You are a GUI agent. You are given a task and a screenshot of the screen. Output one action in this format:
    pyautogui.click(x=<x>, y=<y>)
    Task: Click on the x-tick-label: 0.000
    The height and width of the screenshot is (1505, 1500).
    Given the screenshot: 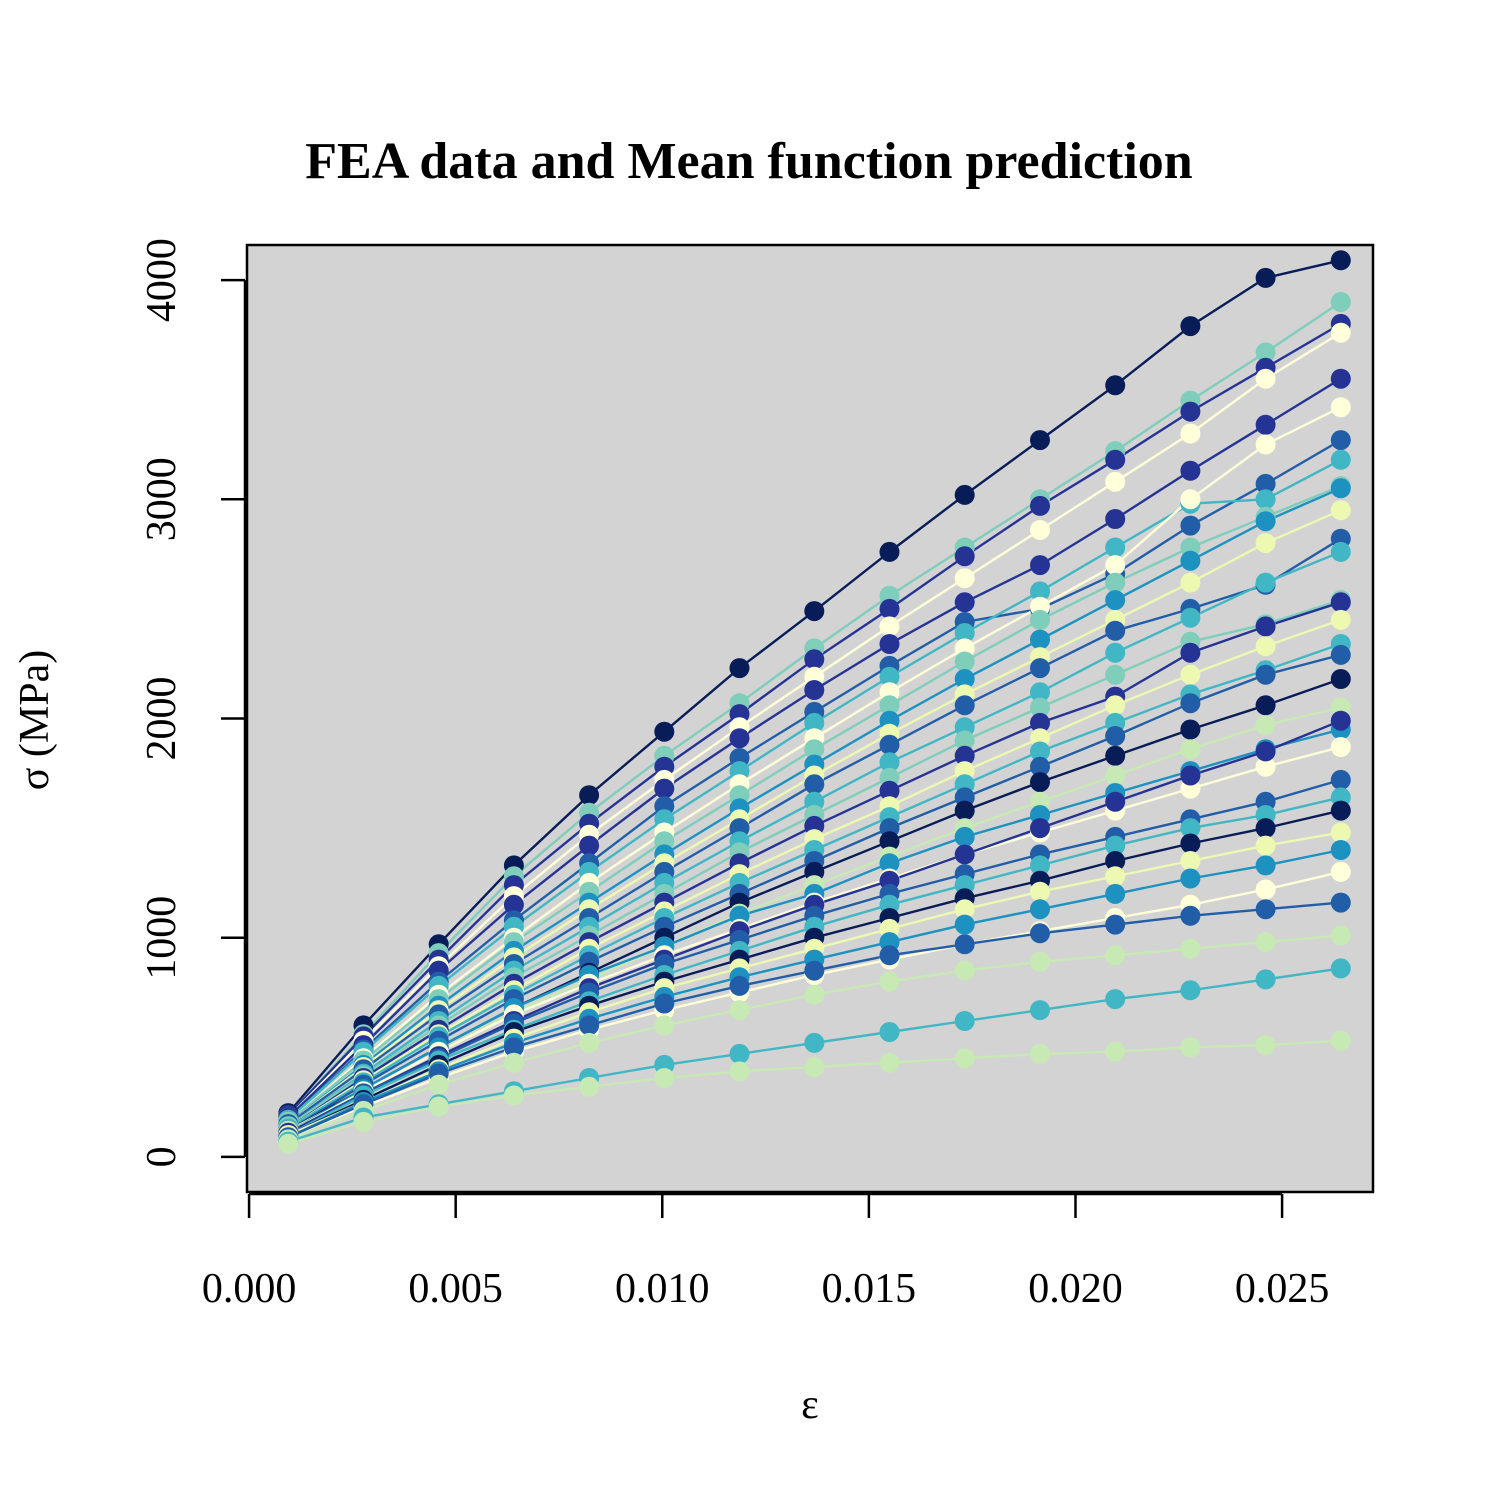 What is the action you would take?
    pyautogui.click(x=249, y=1289)
    